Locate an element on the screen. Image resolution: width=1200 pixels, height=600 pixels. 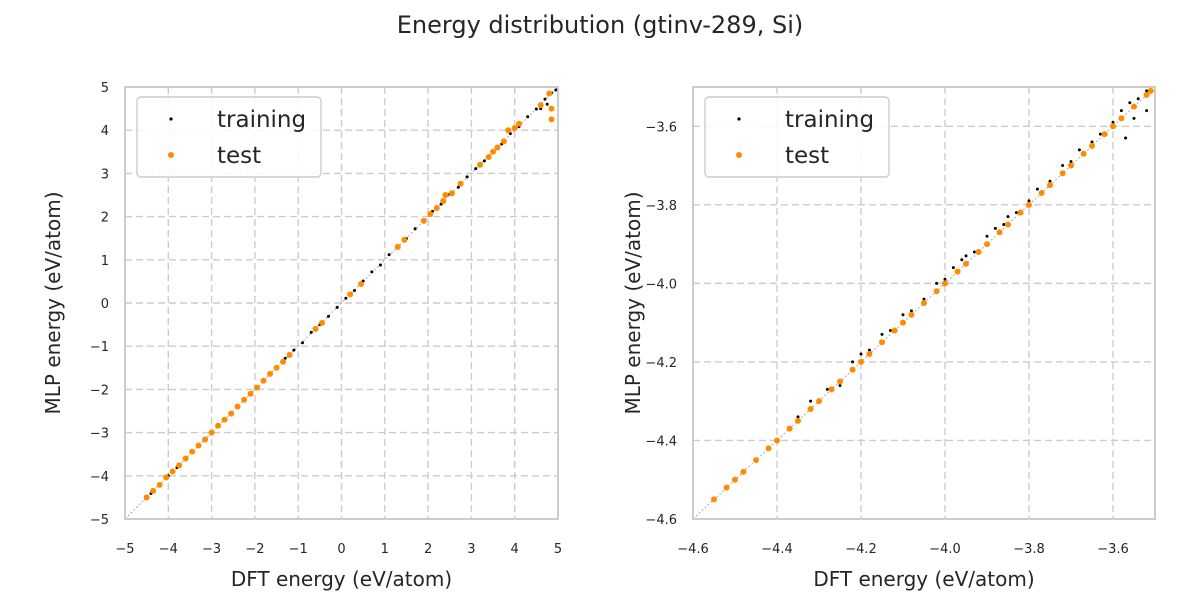
x-tick-label: 1 is located at coordinates (385, 549).